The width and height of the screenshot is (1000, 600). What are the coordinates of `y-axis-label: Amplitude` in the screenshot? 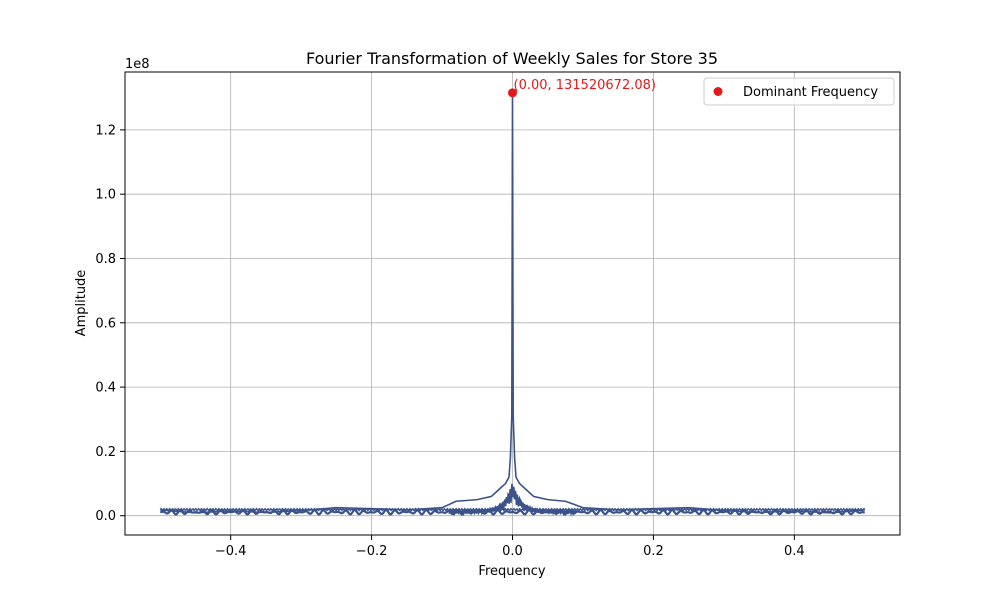 It's located at (81, 303).